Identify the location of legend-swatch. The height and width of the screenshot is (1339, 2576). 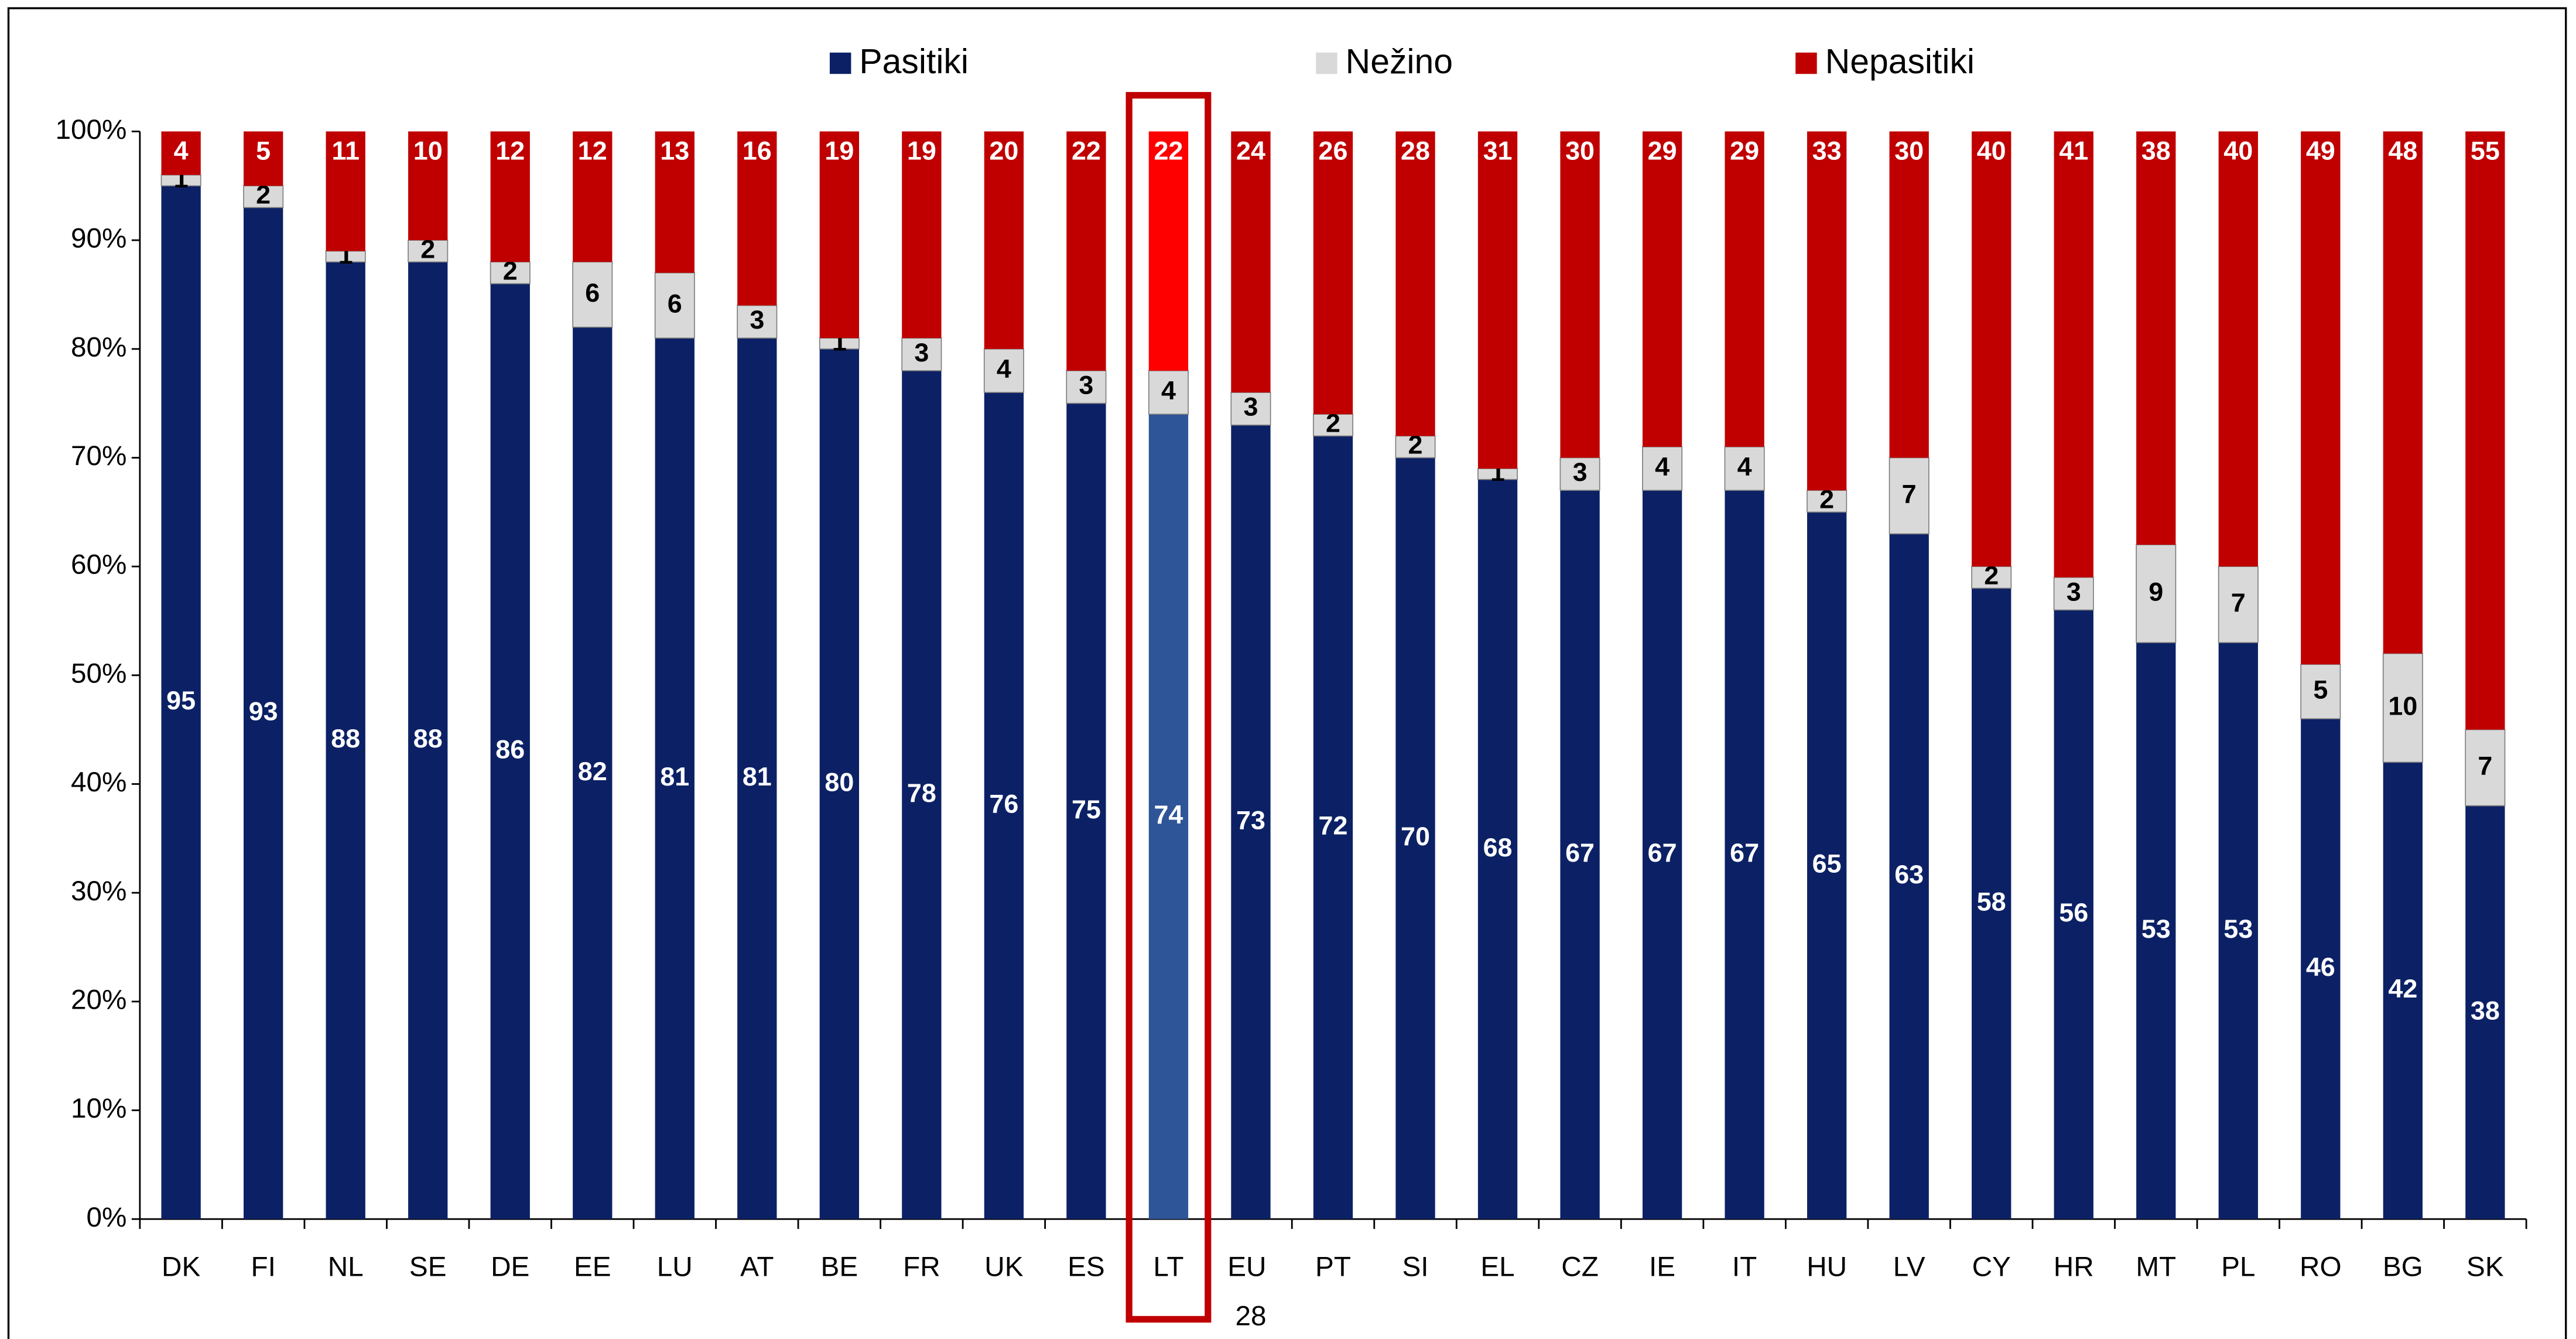
(1327, 63).